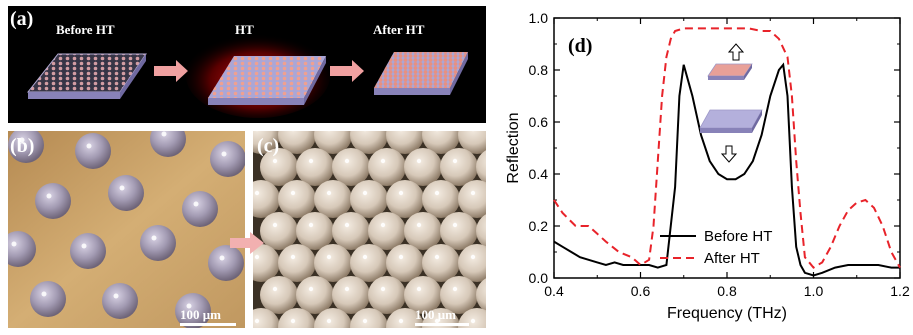 The height and width of the screenshot is (335, 913). What do you see at coordinates (900, 291) in the screenshot?
I see `x-tick-label: 1.2` at bounding box center [900, 291].